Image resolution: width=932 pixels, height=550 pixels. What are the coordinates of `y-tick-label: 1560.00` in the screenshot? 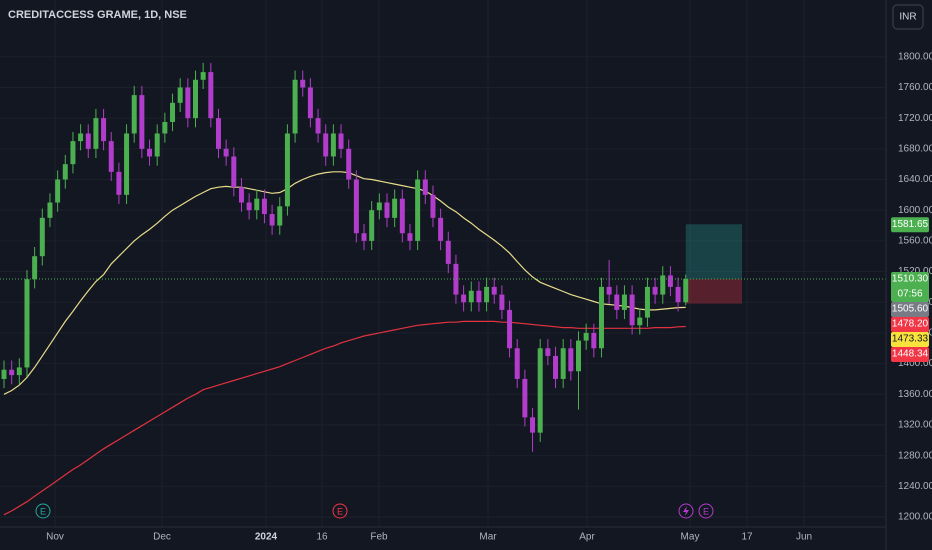 It's located at (915, 241).